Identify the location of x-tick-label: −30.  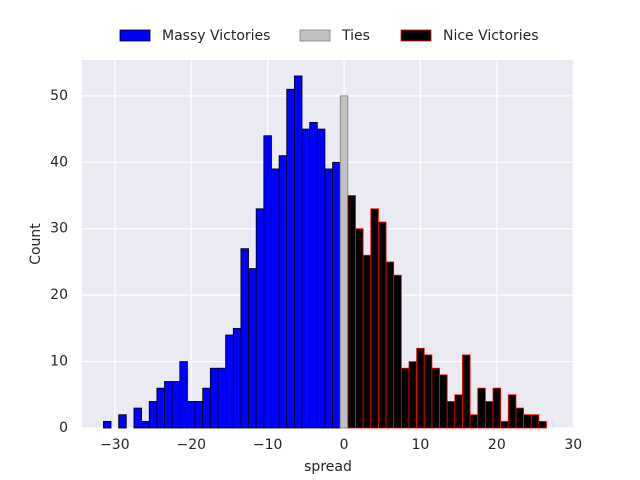
(115, 445).